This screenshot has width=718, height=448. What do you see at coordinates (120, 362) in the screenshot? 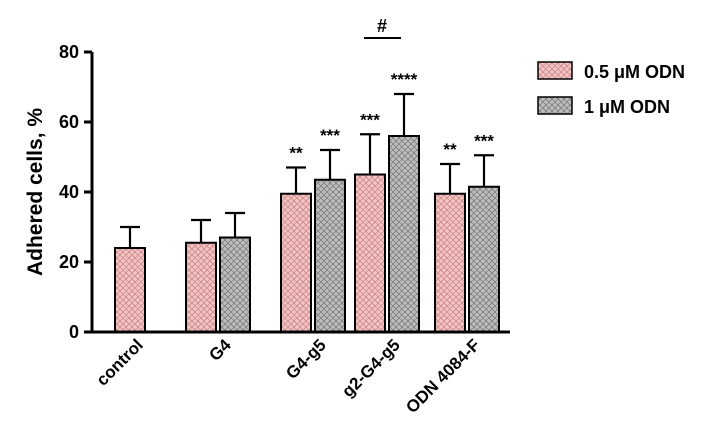
I see `x-tick-label: control` at bounding box center [120, 362].